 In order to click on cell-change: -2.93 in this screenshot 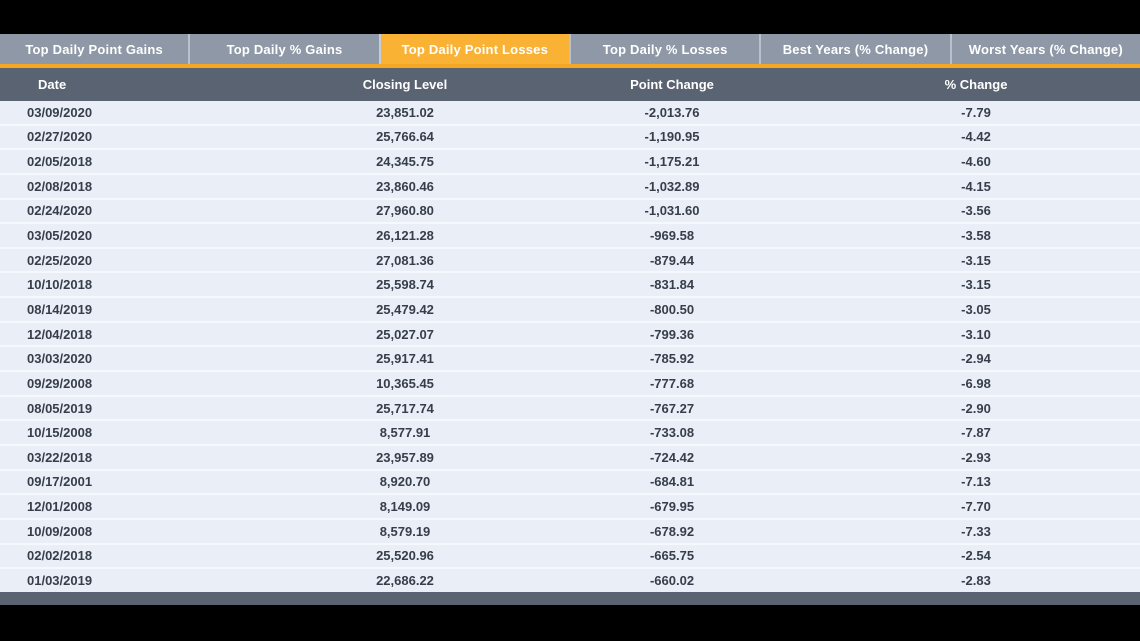, I will do `click(976, 457)`.